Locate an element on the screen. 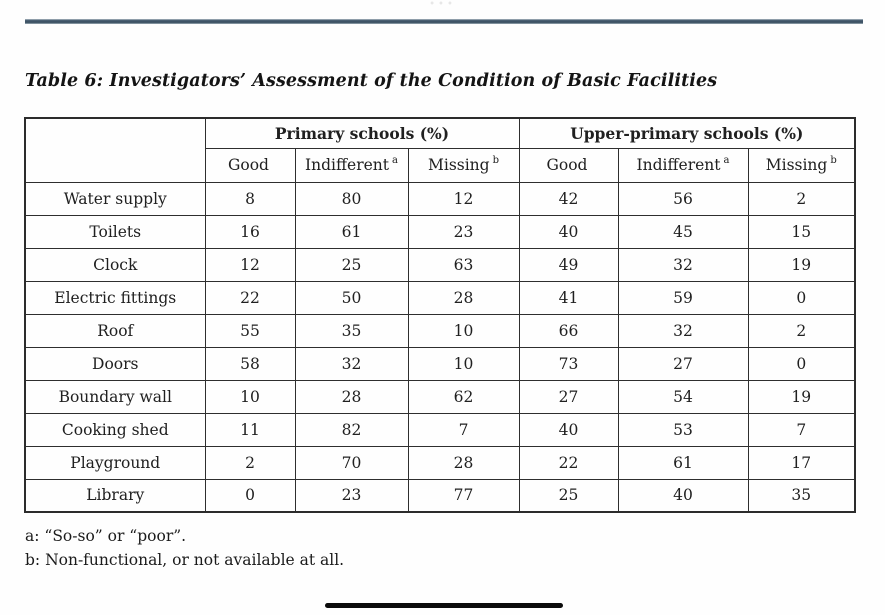 The image size is (885, 615). value-cell-primary-indifferent: 35 is located at coordinates (351, 330).